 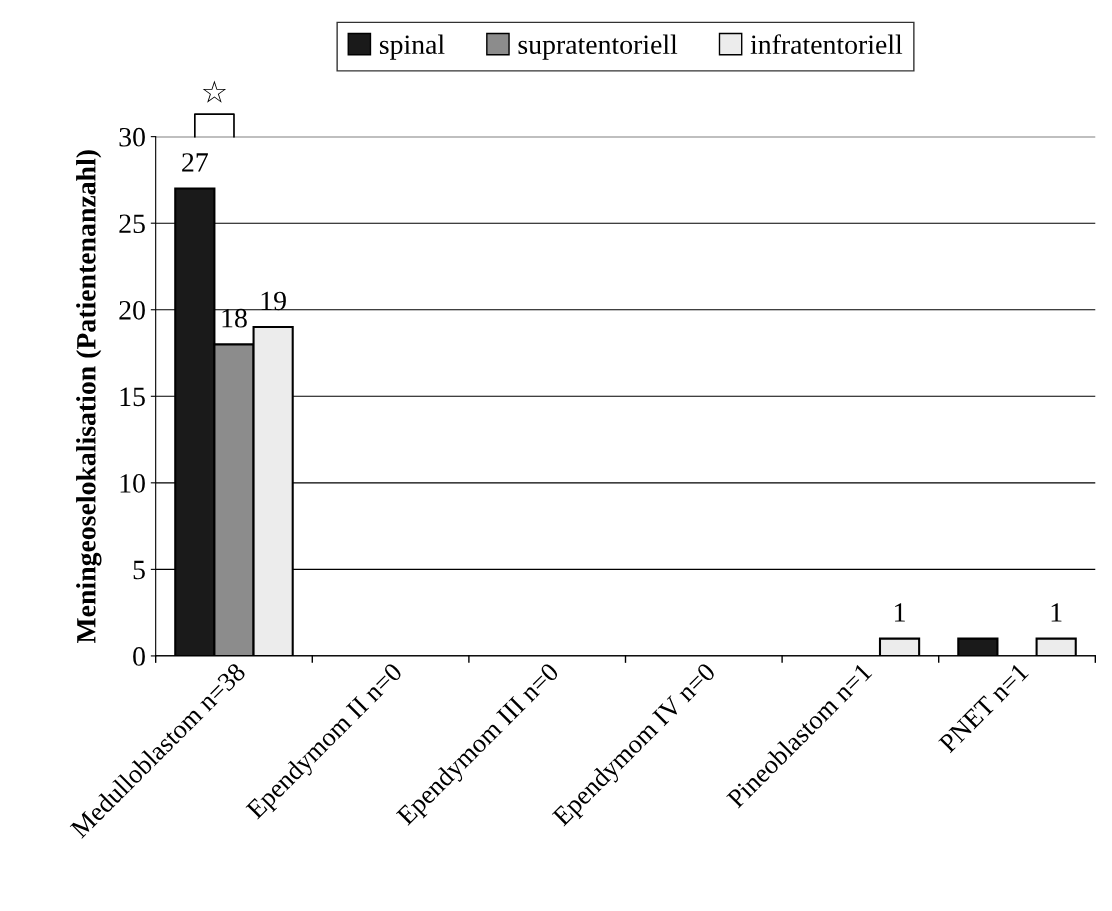 What do you see at coordinates (132, 224) in the screenshot?
I see `y-tick-label: 25` at bounding box center [132, 224].